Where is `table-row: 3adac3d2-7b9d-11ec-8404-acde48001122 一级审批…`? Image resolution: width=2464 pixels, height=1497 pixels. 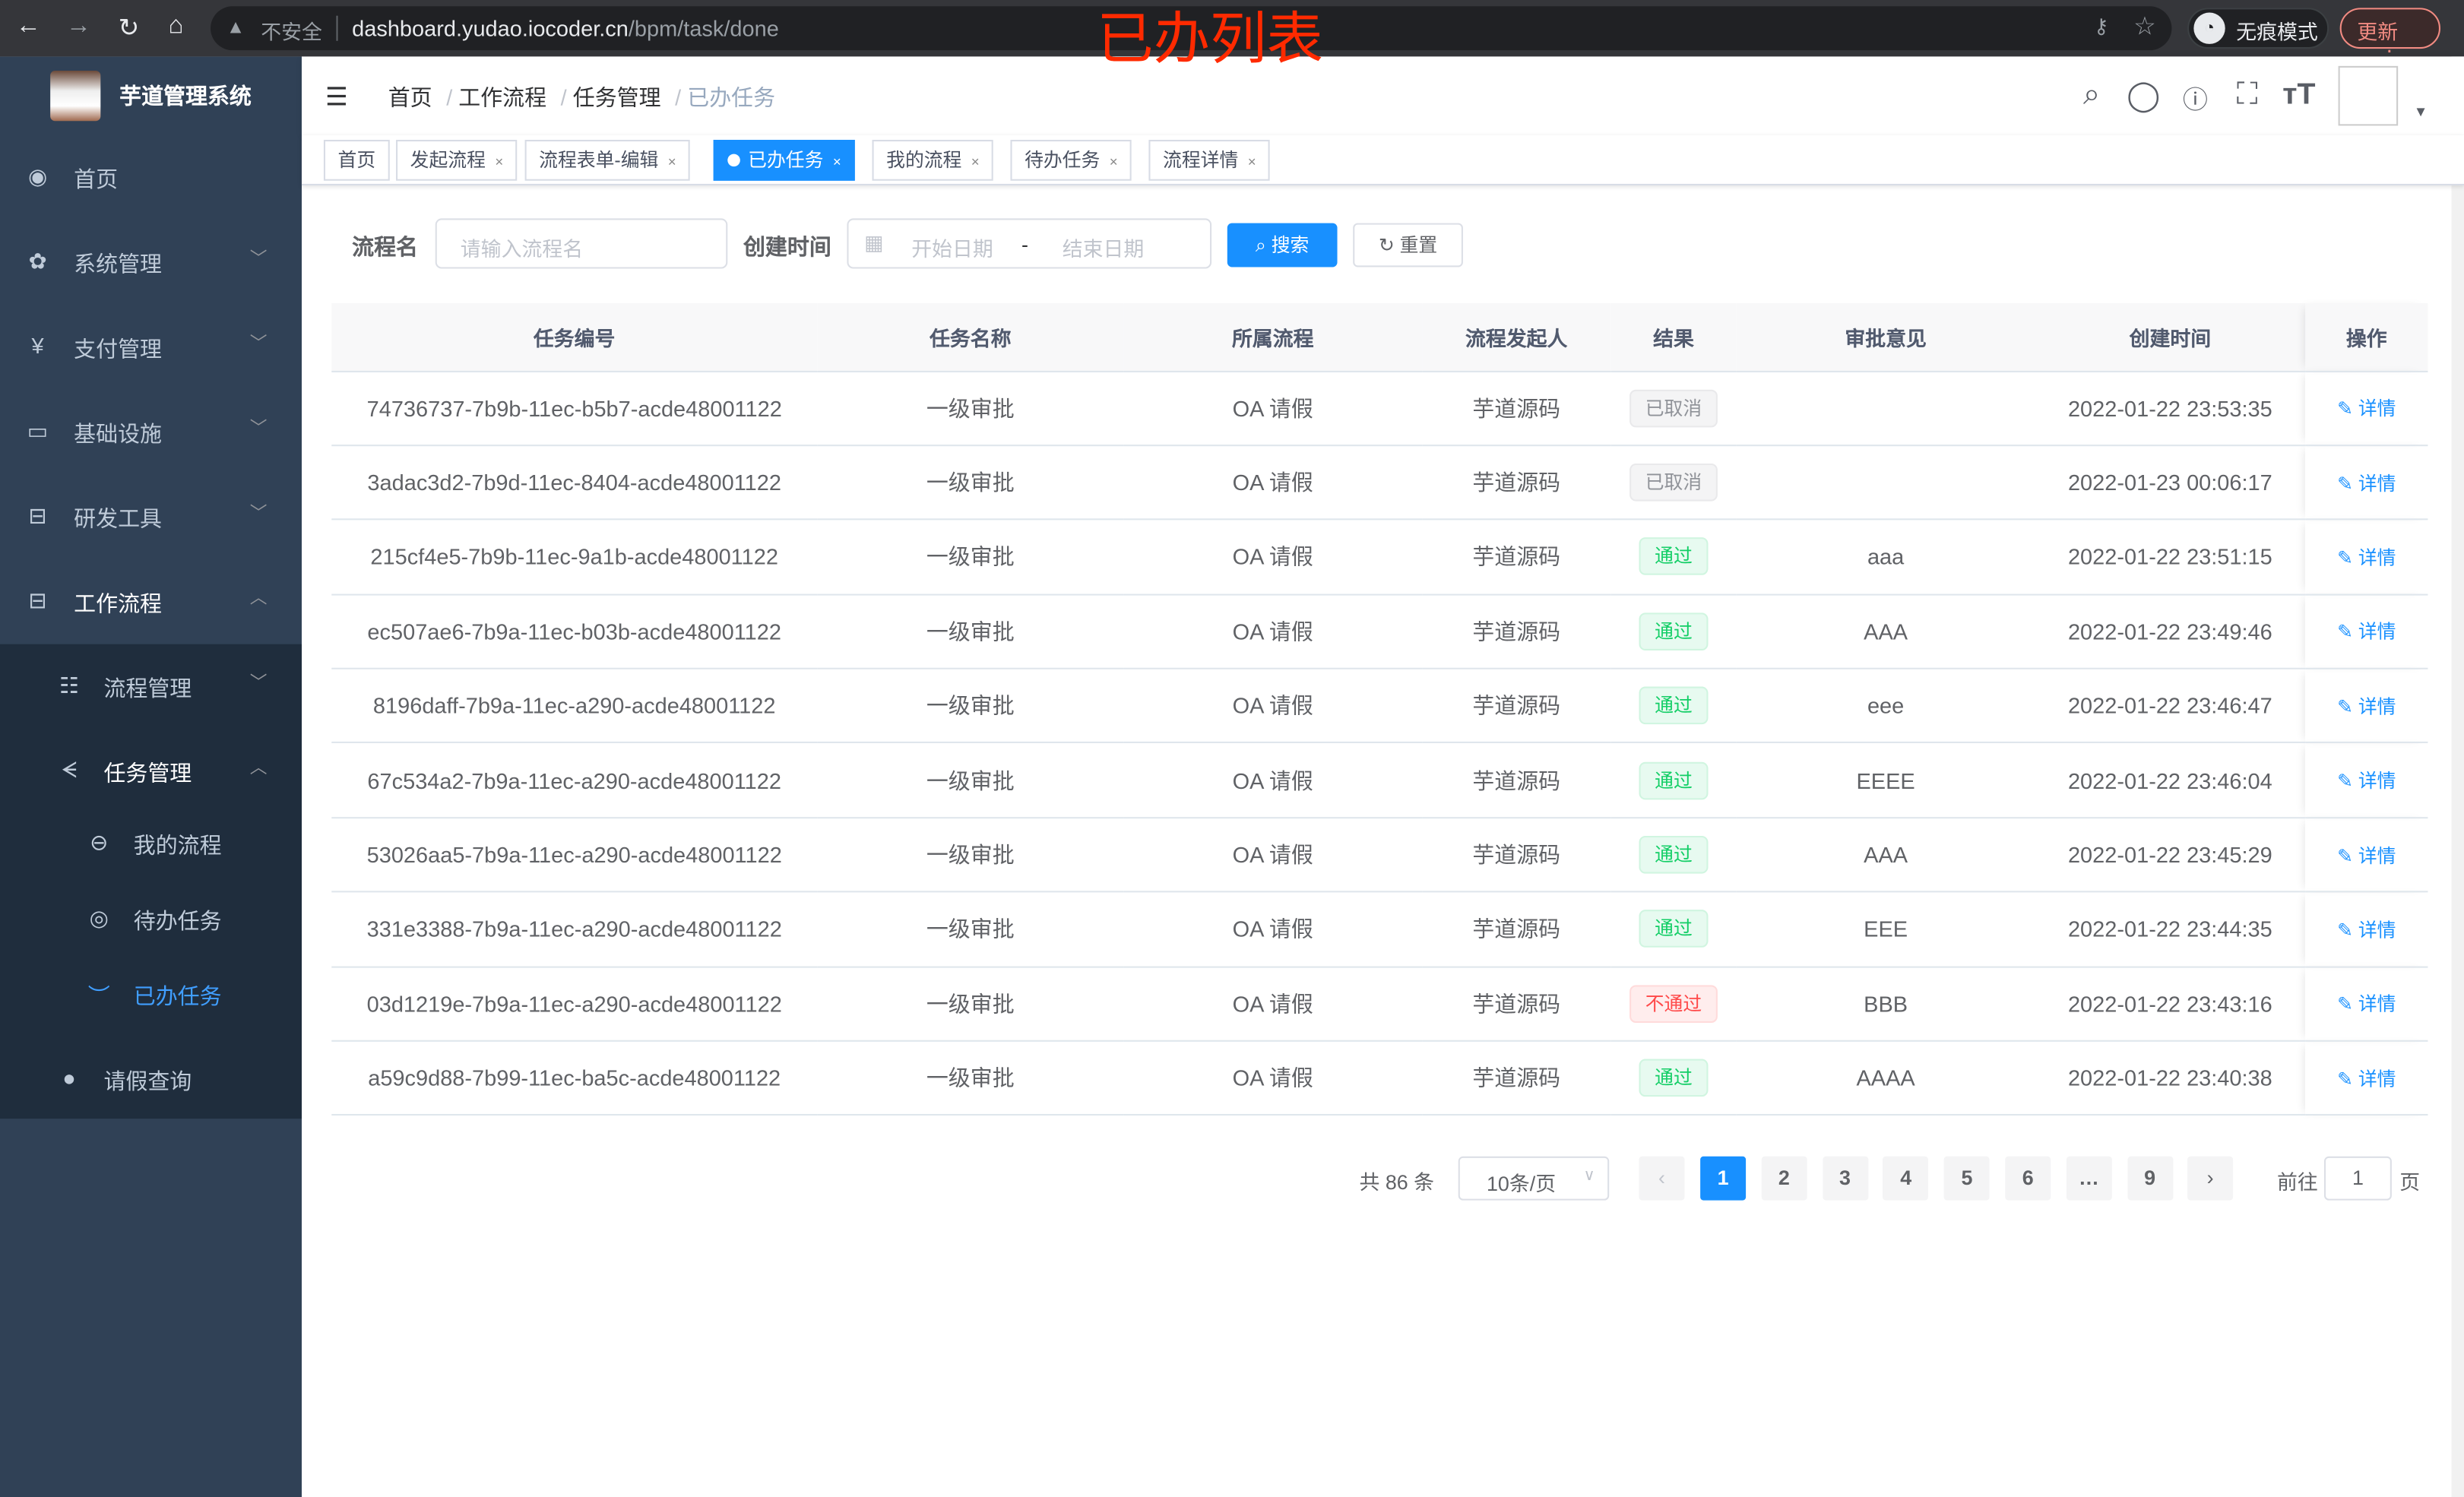
table-row: 3adac3d2-7b9d-11ec-8404-acde48001122 一级审批… is located at coordinates (1379, 483).